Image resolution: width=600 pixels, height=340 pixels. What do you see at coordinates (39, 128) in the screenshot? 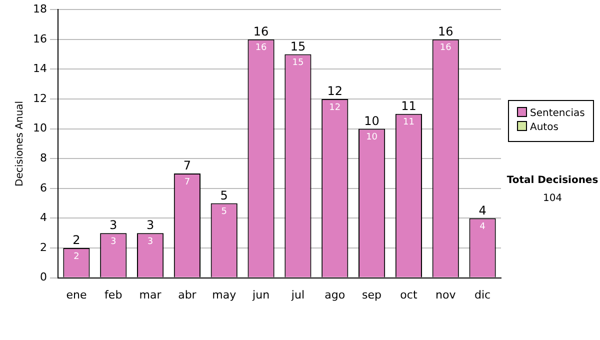
I see `y-tick-label: 10` at bounding box center [39, 128].